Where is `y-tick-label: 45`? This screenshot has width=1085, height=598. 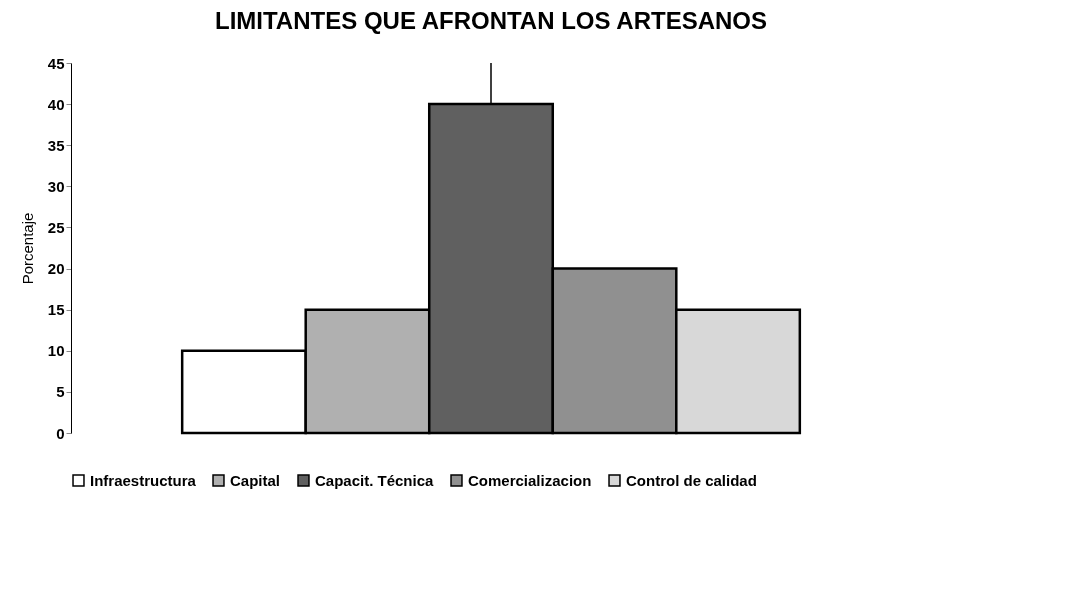 y-tick-label: 45 is located at coordinates (56, 63).